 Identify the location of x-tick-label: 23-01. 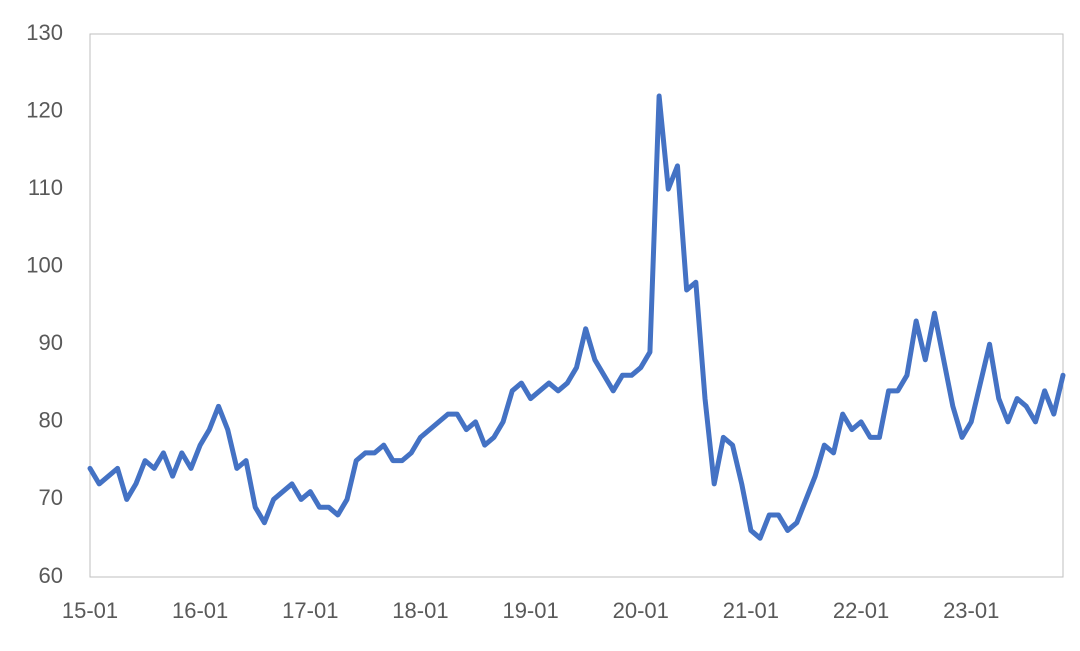
(971, 610).